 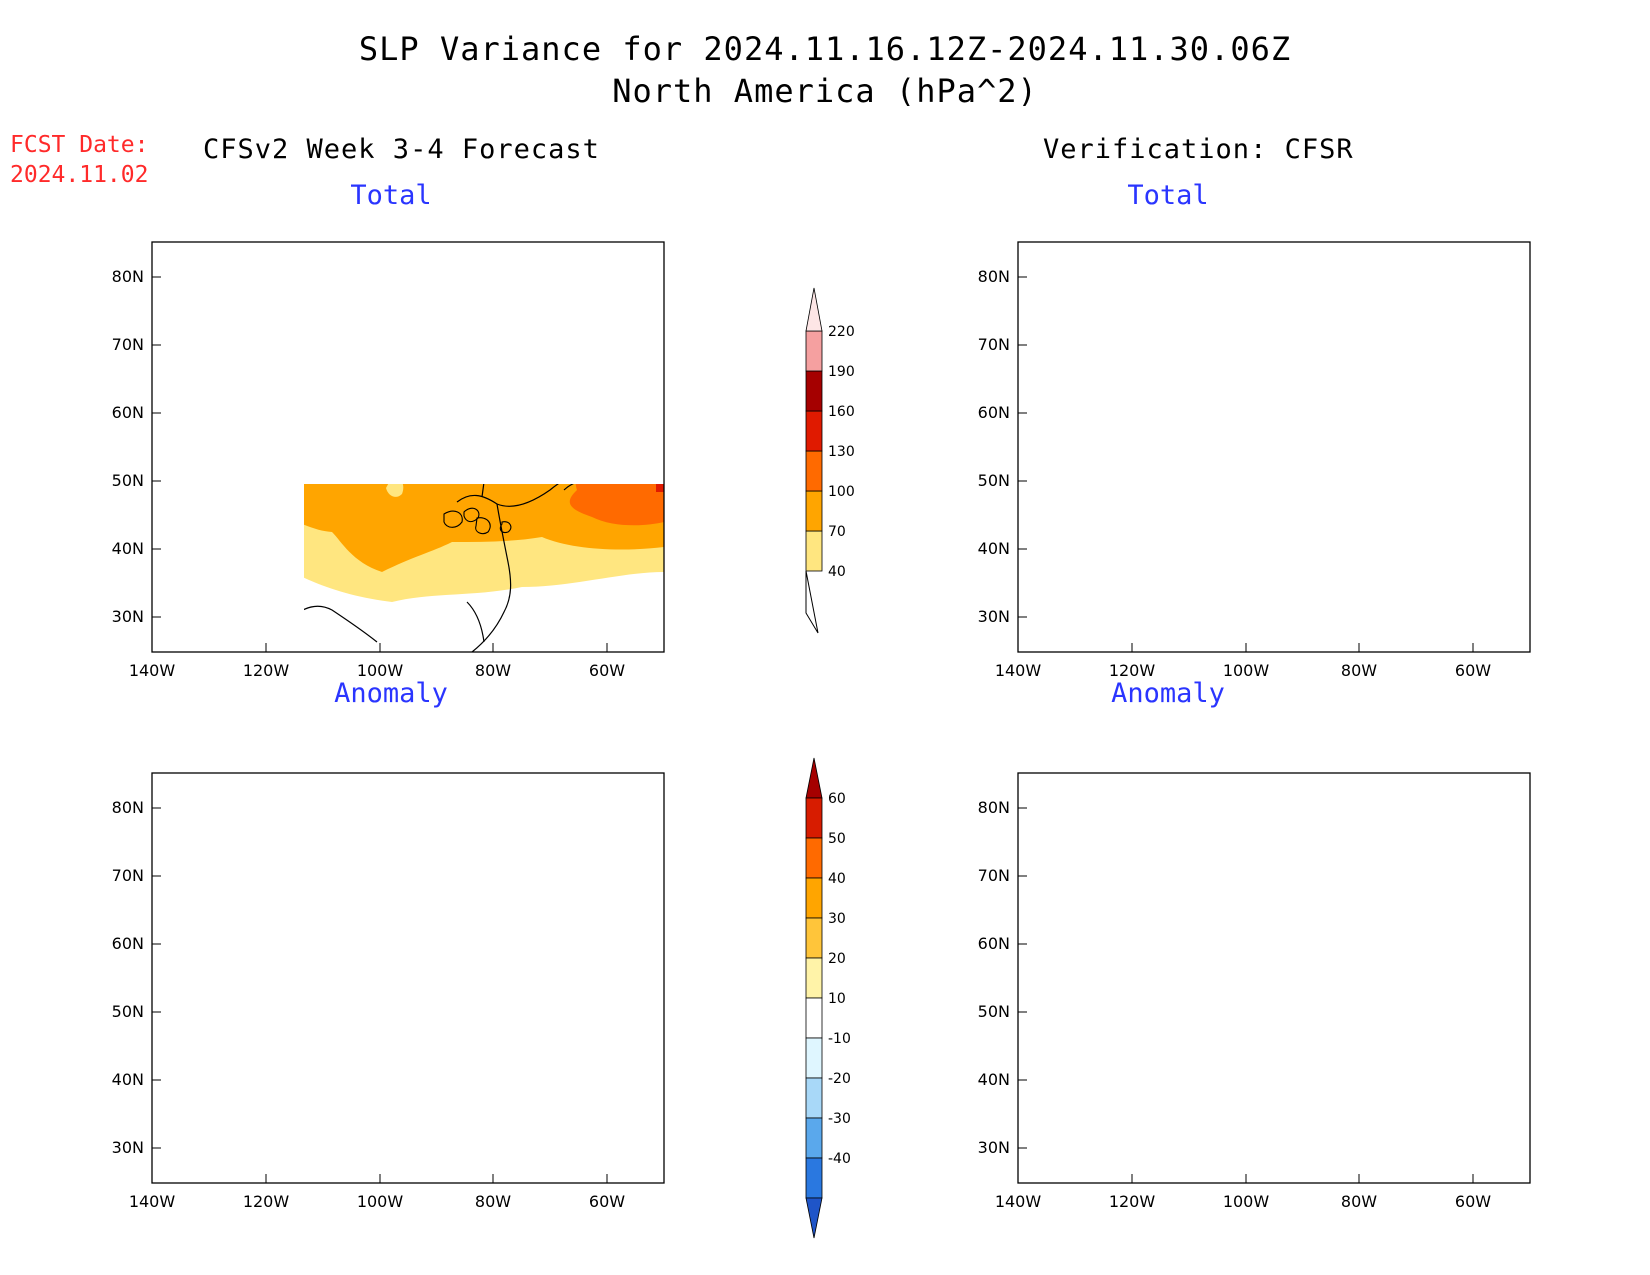 What do you see at coordinates (408, 447) in the screenshot?
I see `map-forecast-total` at bounding box center [408, 447].